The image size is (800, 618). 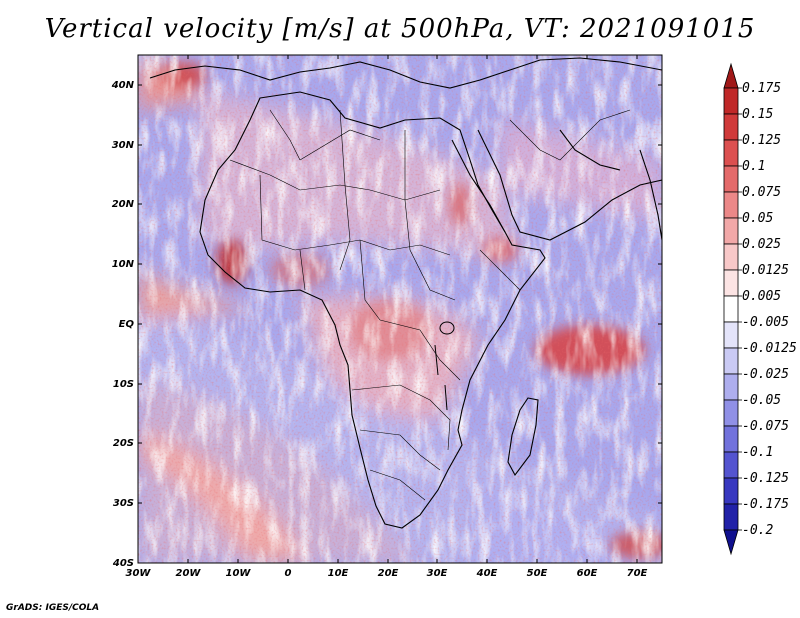 I want to click on lat-label: 10N, so click(x=123, y=264).